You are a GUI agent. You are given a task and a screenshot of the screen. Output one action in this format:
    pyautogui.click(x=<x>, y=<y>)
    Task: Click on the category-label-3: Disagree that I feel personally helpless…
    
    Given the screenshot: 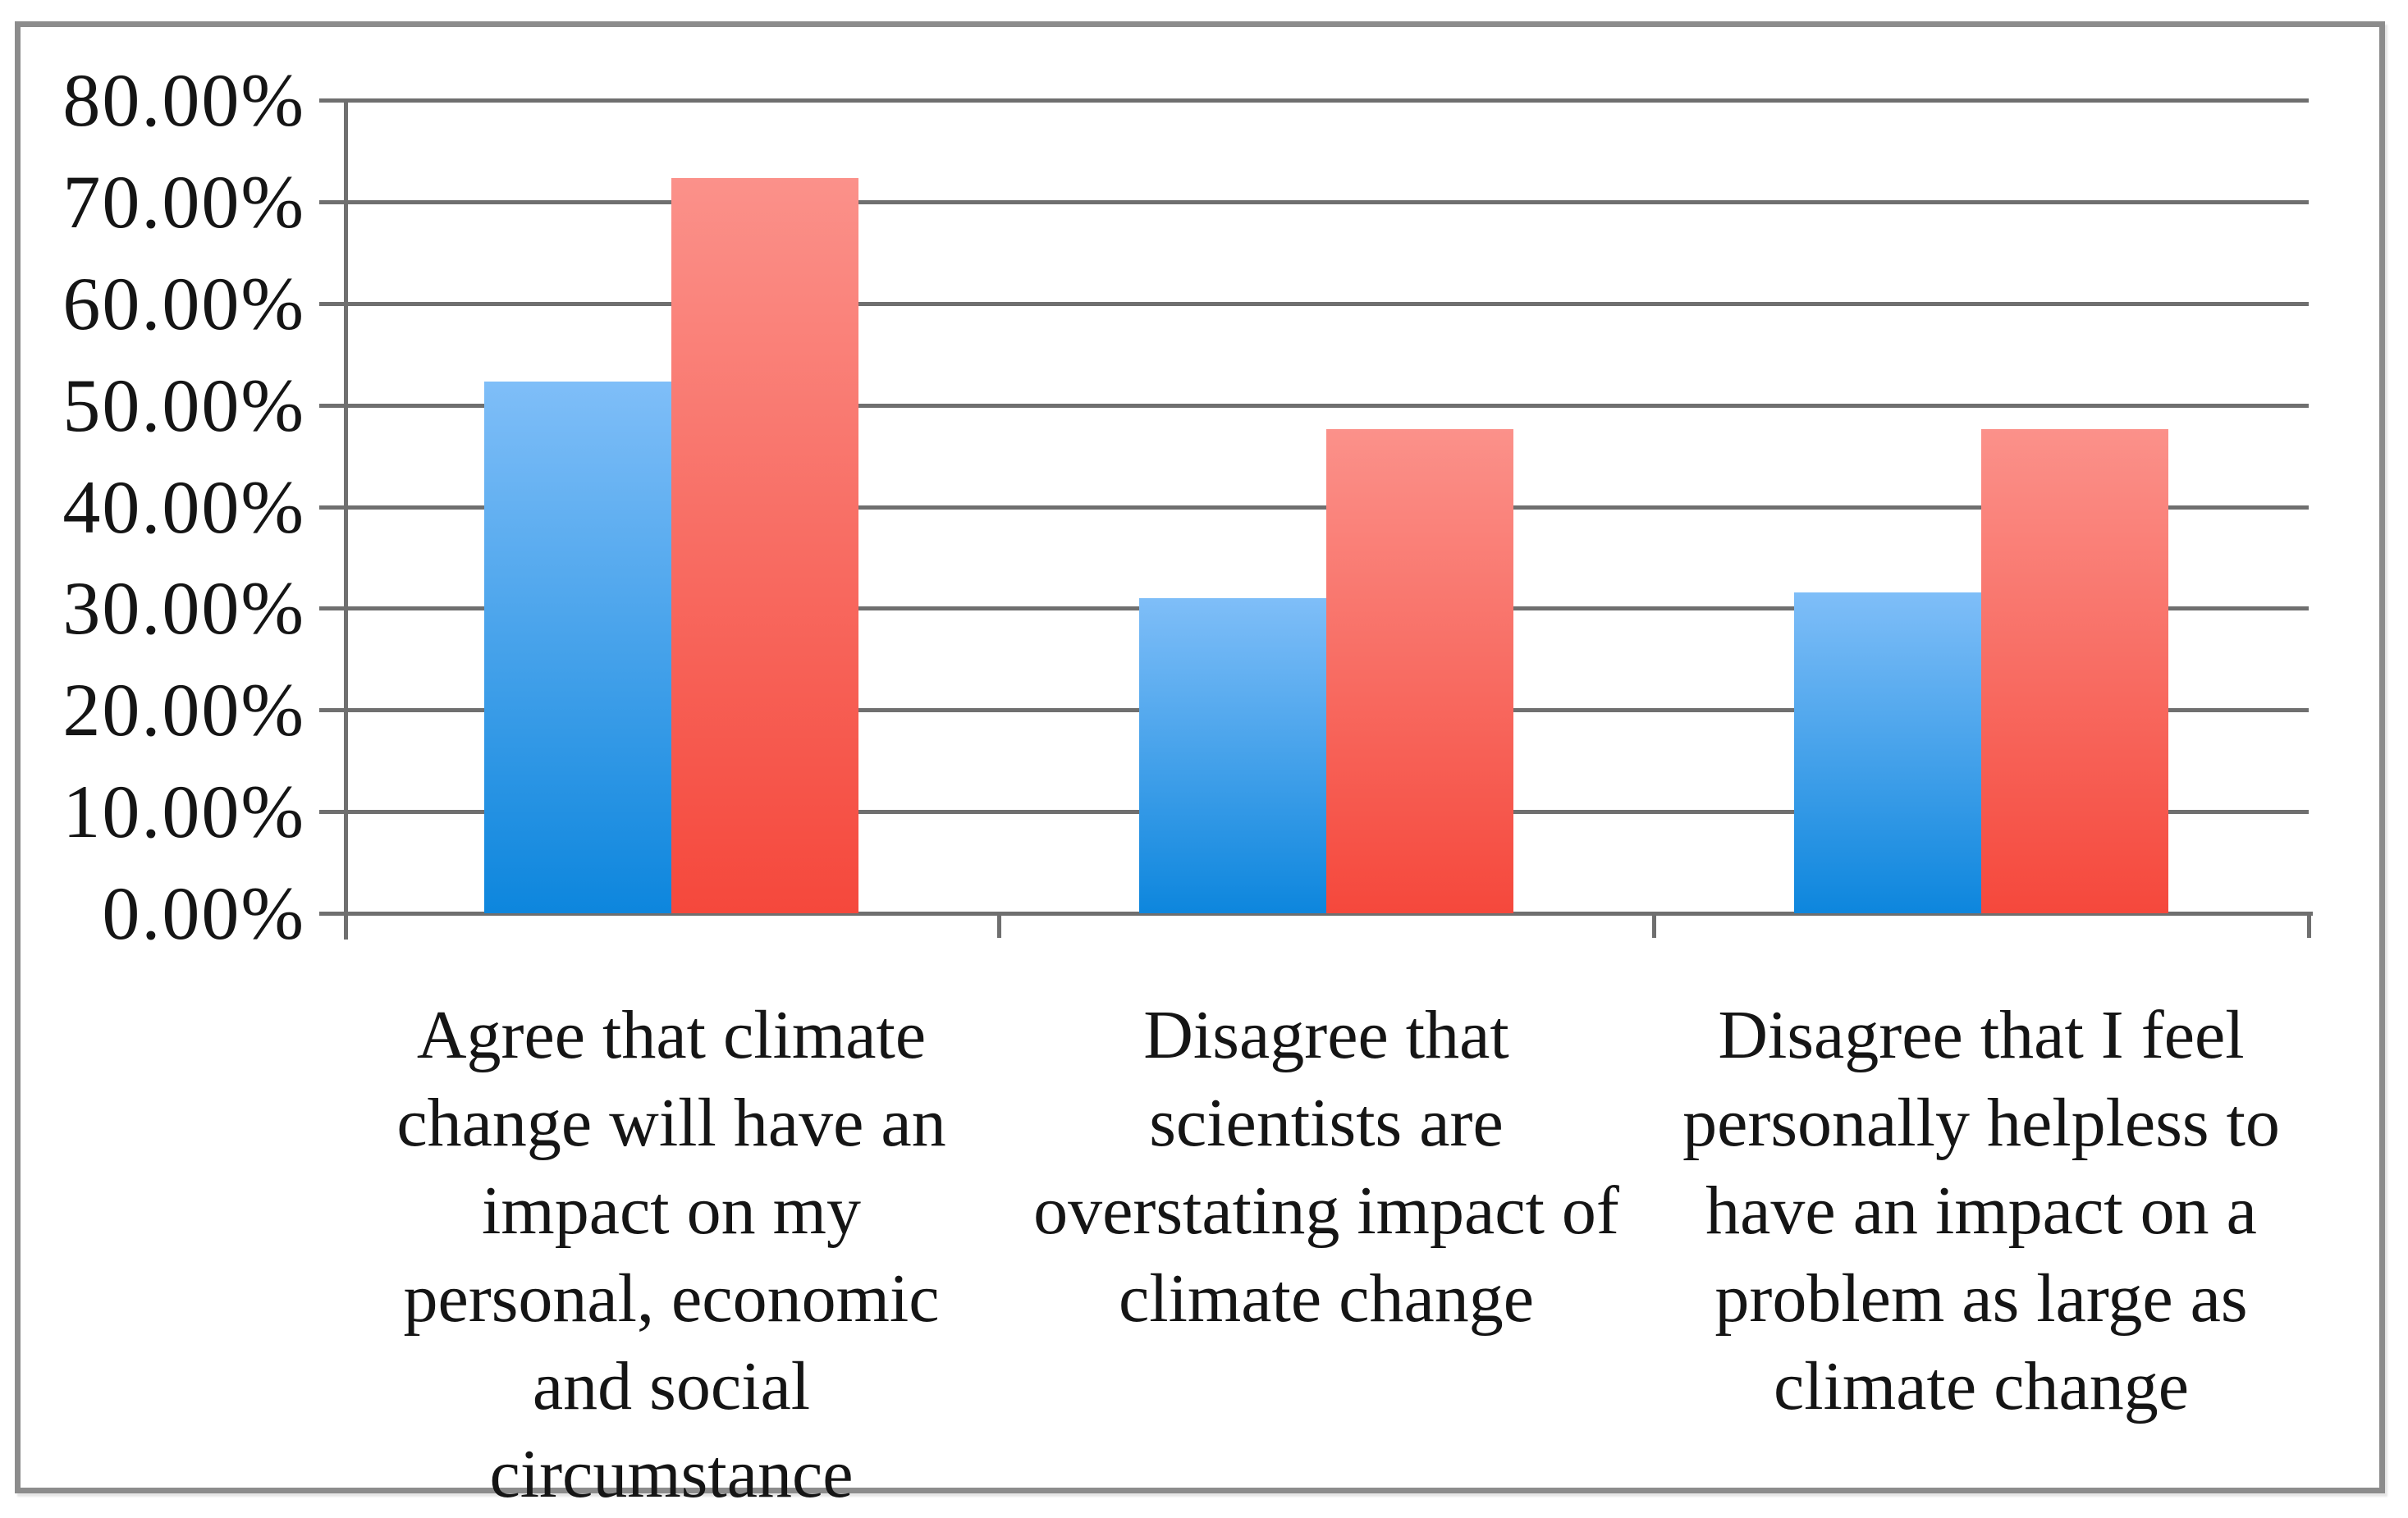 What is the action you would take?
    pyautogui.click(x=1981, y=1210)
    